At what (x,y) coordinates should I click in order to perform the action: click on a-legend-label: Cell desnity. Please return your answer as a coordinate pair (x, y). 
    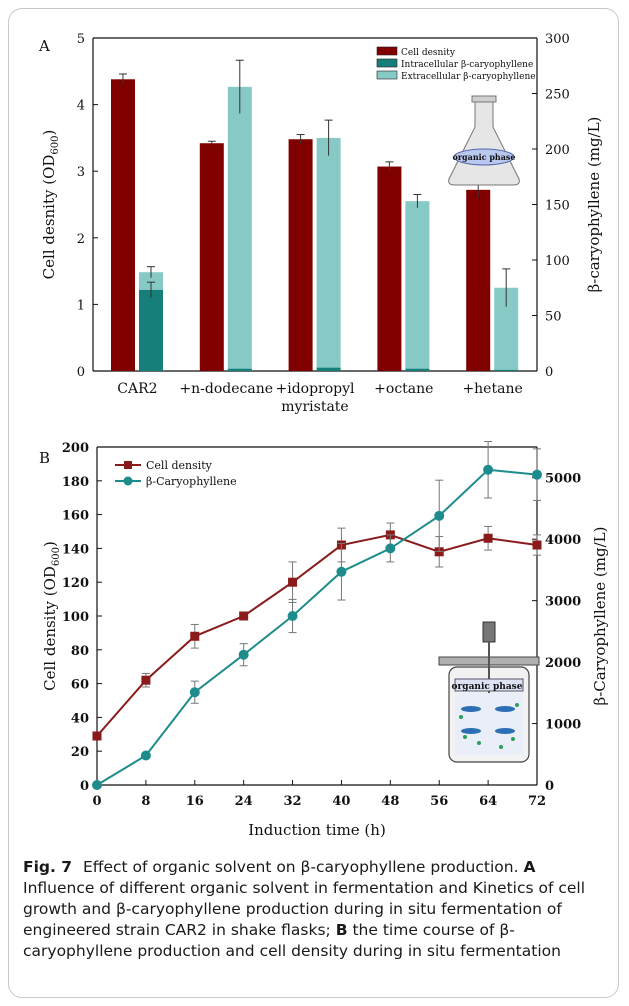
    Looking at the image, I should click on (428, 53).